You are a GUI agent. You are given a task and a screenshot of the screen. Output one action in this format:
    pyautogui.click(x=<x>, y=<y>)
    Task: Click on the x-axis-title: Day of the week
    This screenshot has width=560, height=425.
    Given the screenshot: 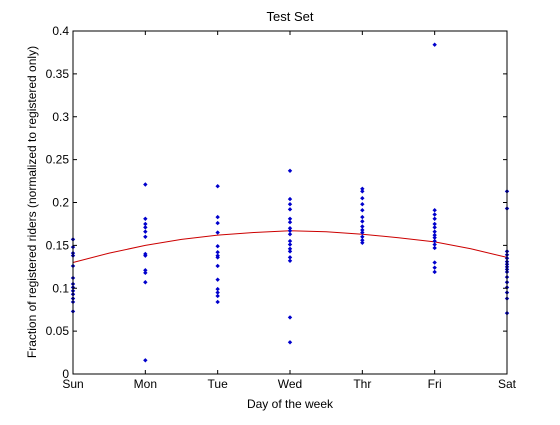 What is the action you would take?
    pyautogui.click(x=290, y=404)
    